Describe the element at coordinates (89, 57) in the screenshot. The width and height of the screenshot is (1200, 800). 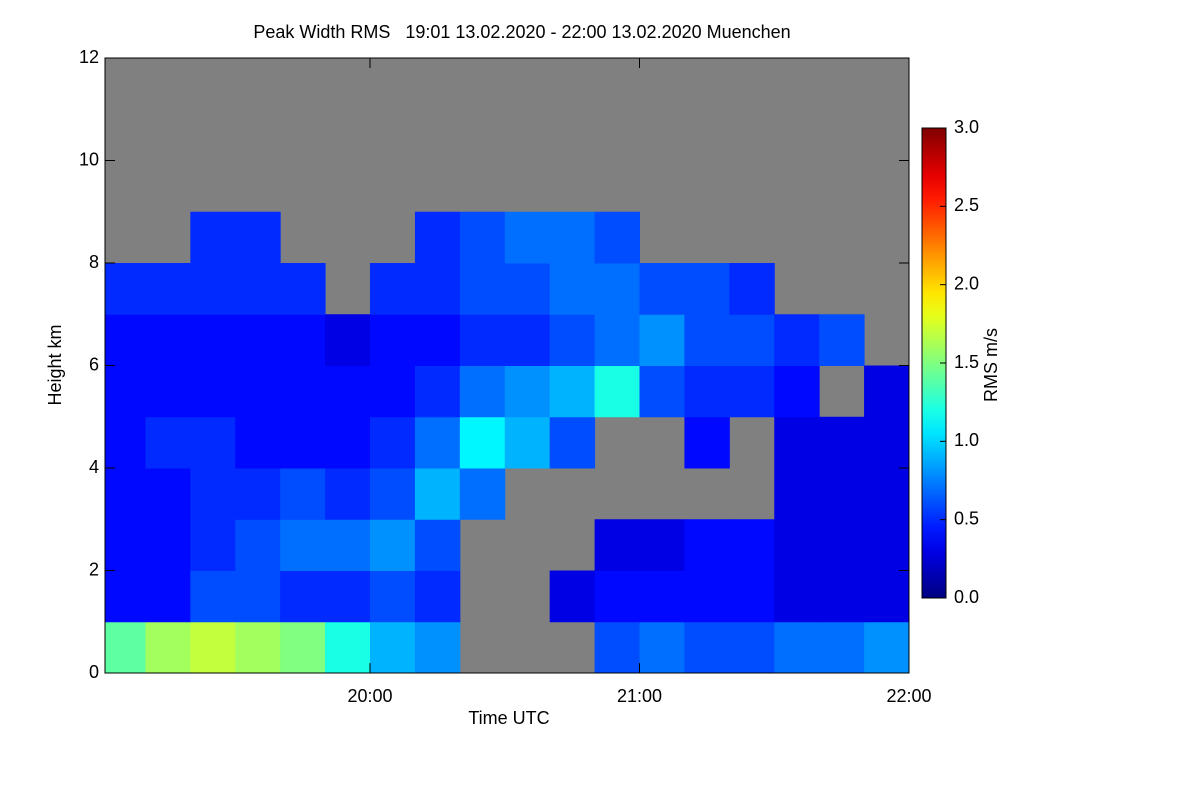
I see `y-tick-label: 12` at that location.